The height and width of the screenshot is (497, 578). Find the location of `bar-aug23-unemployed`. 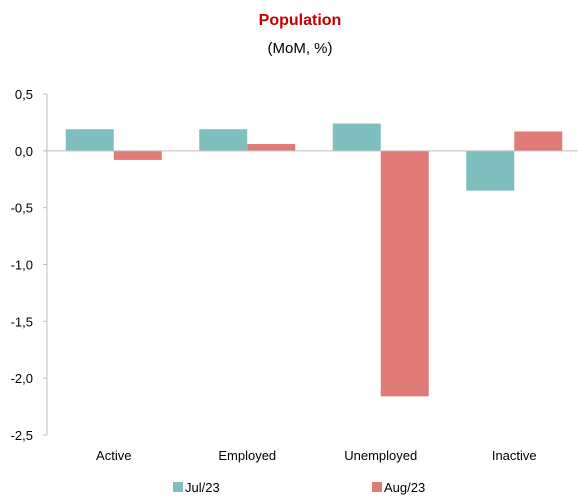

bar-aug23-unemployed is located at coordinates (404, 273).